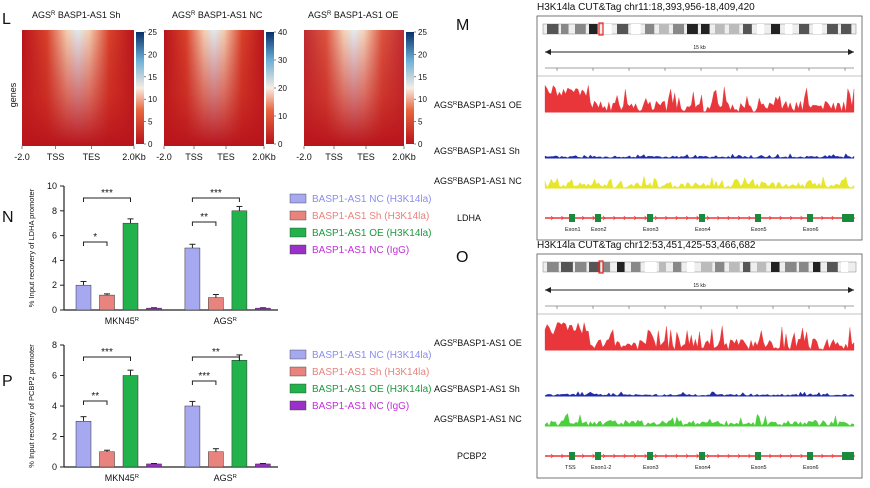 The height and width of the screenshot is (488, 870). What do you see at coordinates (699, 286) in the screenshot?
I see `scale-label: 15 kb` at bounding box center [699, 286].